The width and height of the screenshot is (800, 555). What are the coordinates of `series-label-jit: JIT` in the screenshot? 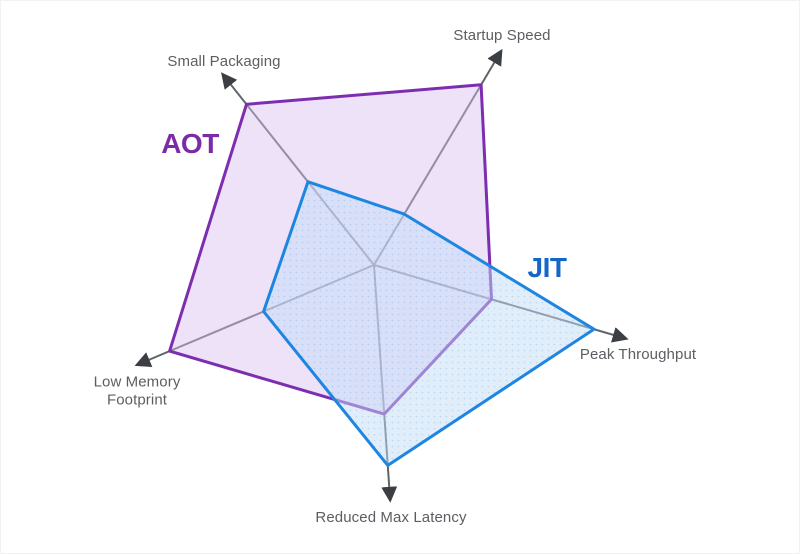 It's located at (547, 267).